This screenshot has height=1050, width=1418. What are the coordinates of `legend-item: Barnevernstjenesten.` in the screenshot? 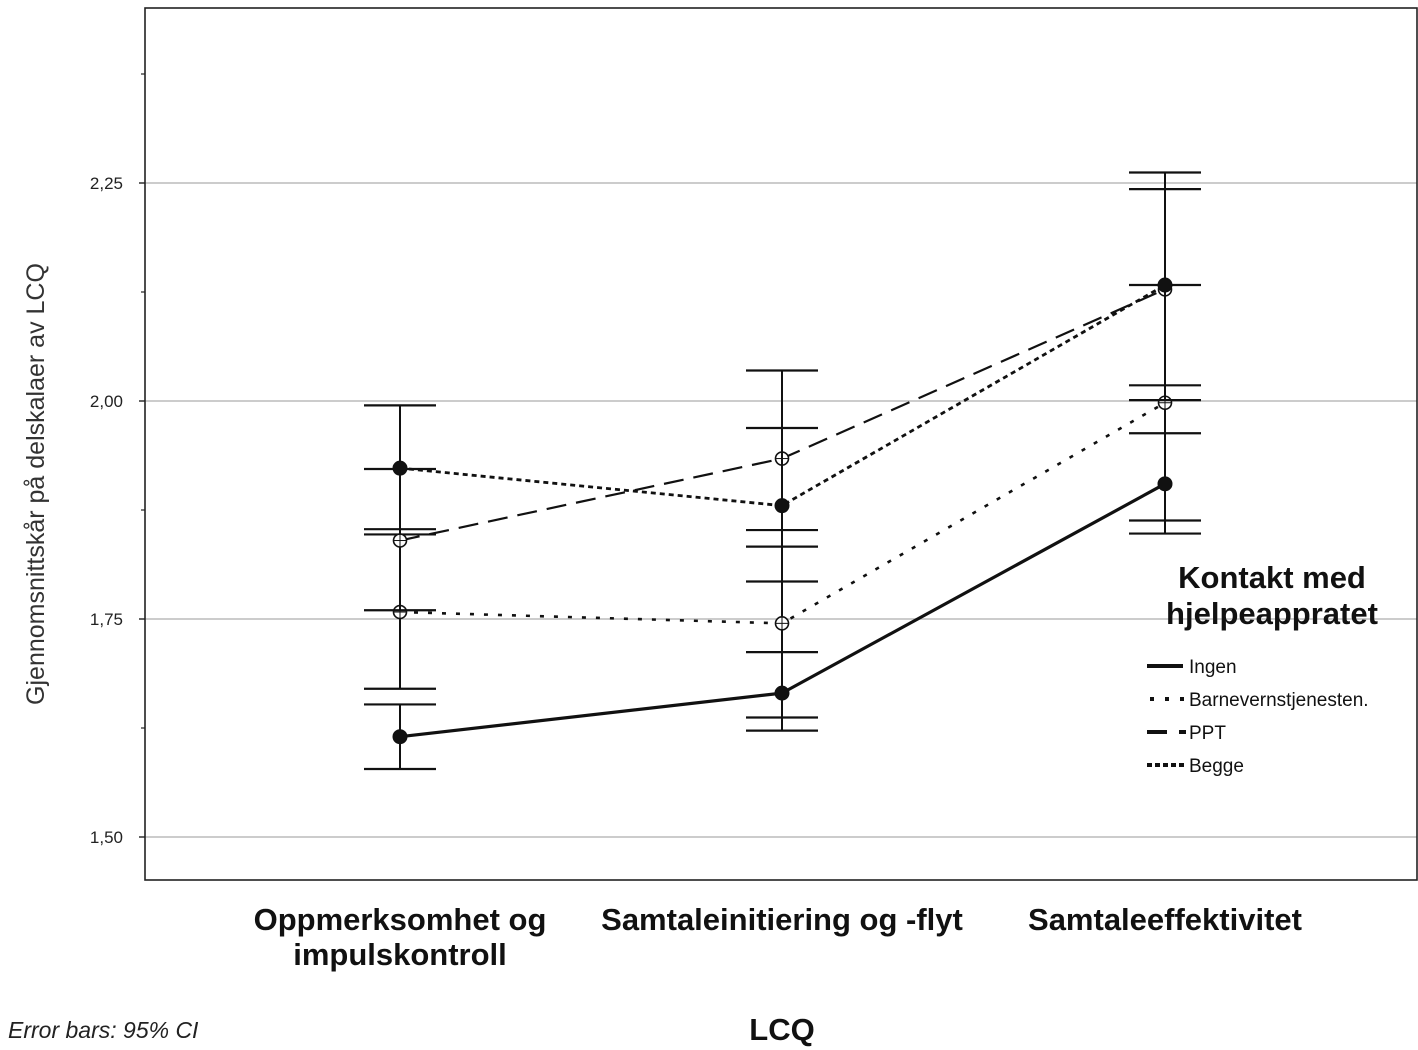 It's located at (1259, 700).